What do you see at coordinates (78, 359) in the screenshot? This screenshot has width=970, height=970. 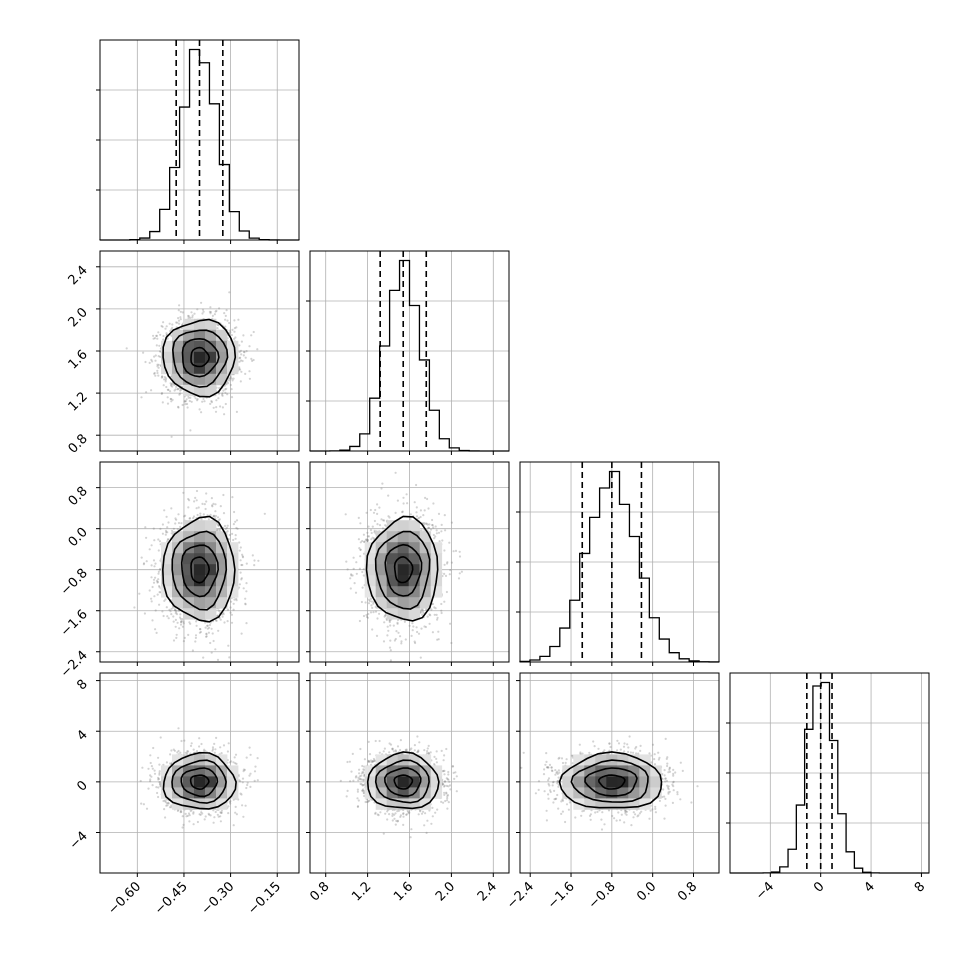 I see `y-tick-label: 1.6` at bounding box center [78, 359].